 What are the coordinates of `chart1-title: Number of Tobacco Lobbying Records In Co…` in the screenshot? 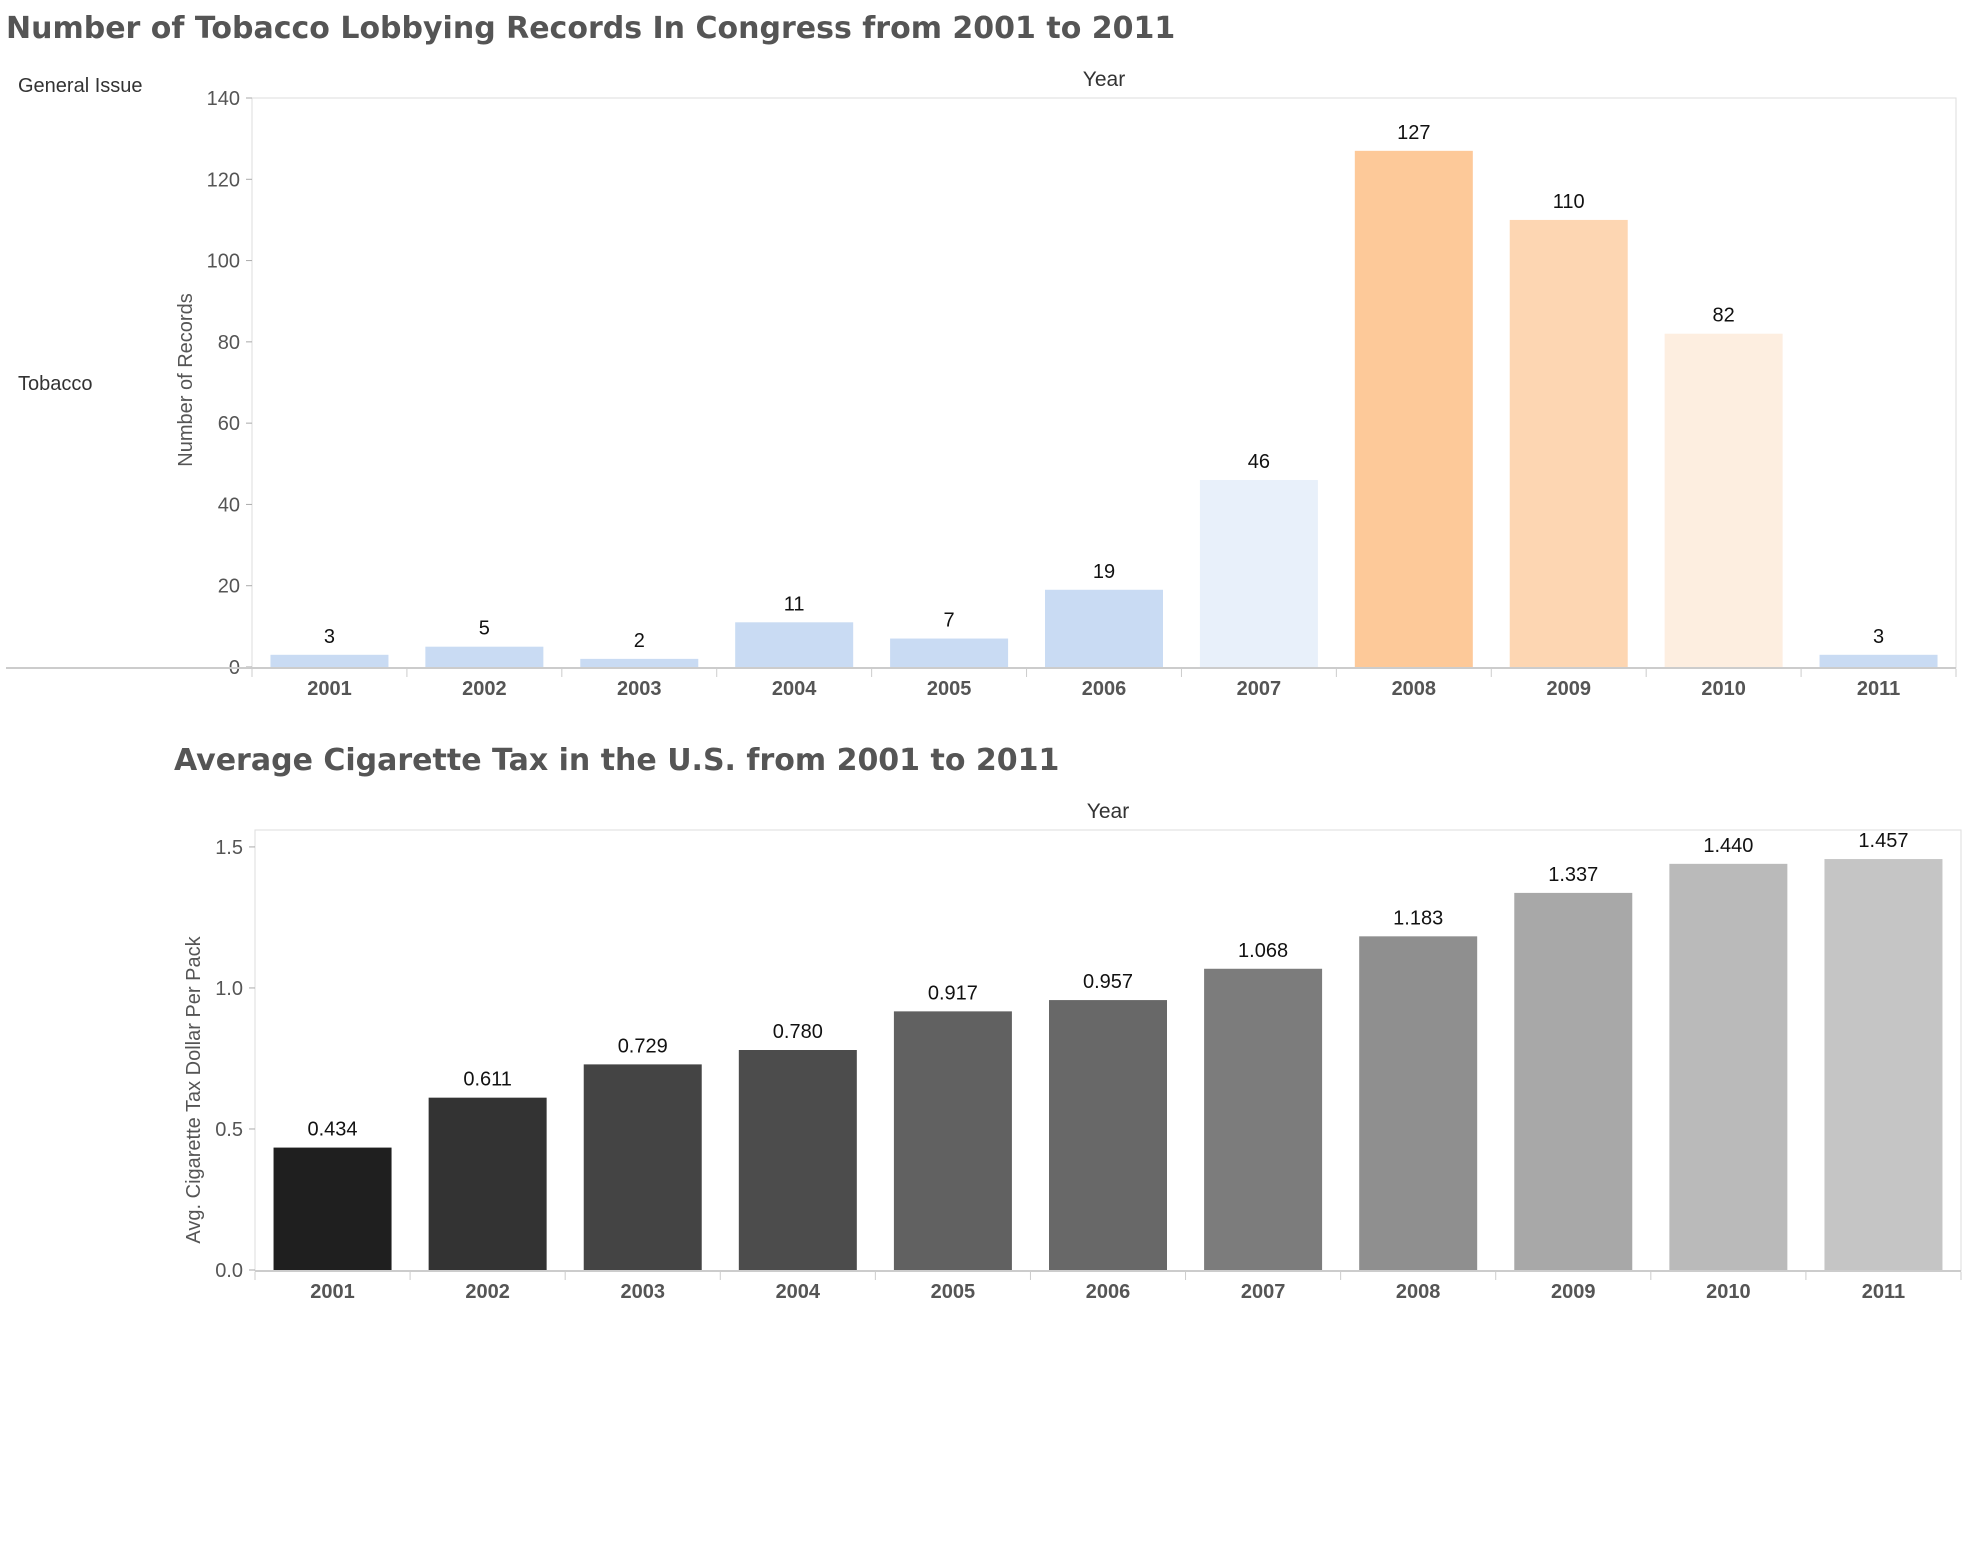 It's located at (590, 28).